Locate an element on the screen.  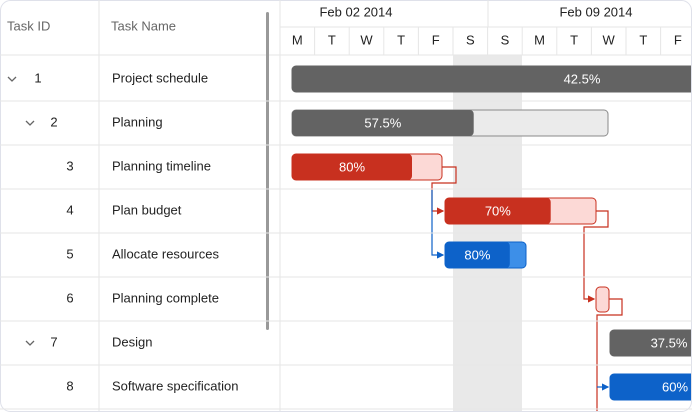
task-name: Project schedule is located at coordinates (160, 77).